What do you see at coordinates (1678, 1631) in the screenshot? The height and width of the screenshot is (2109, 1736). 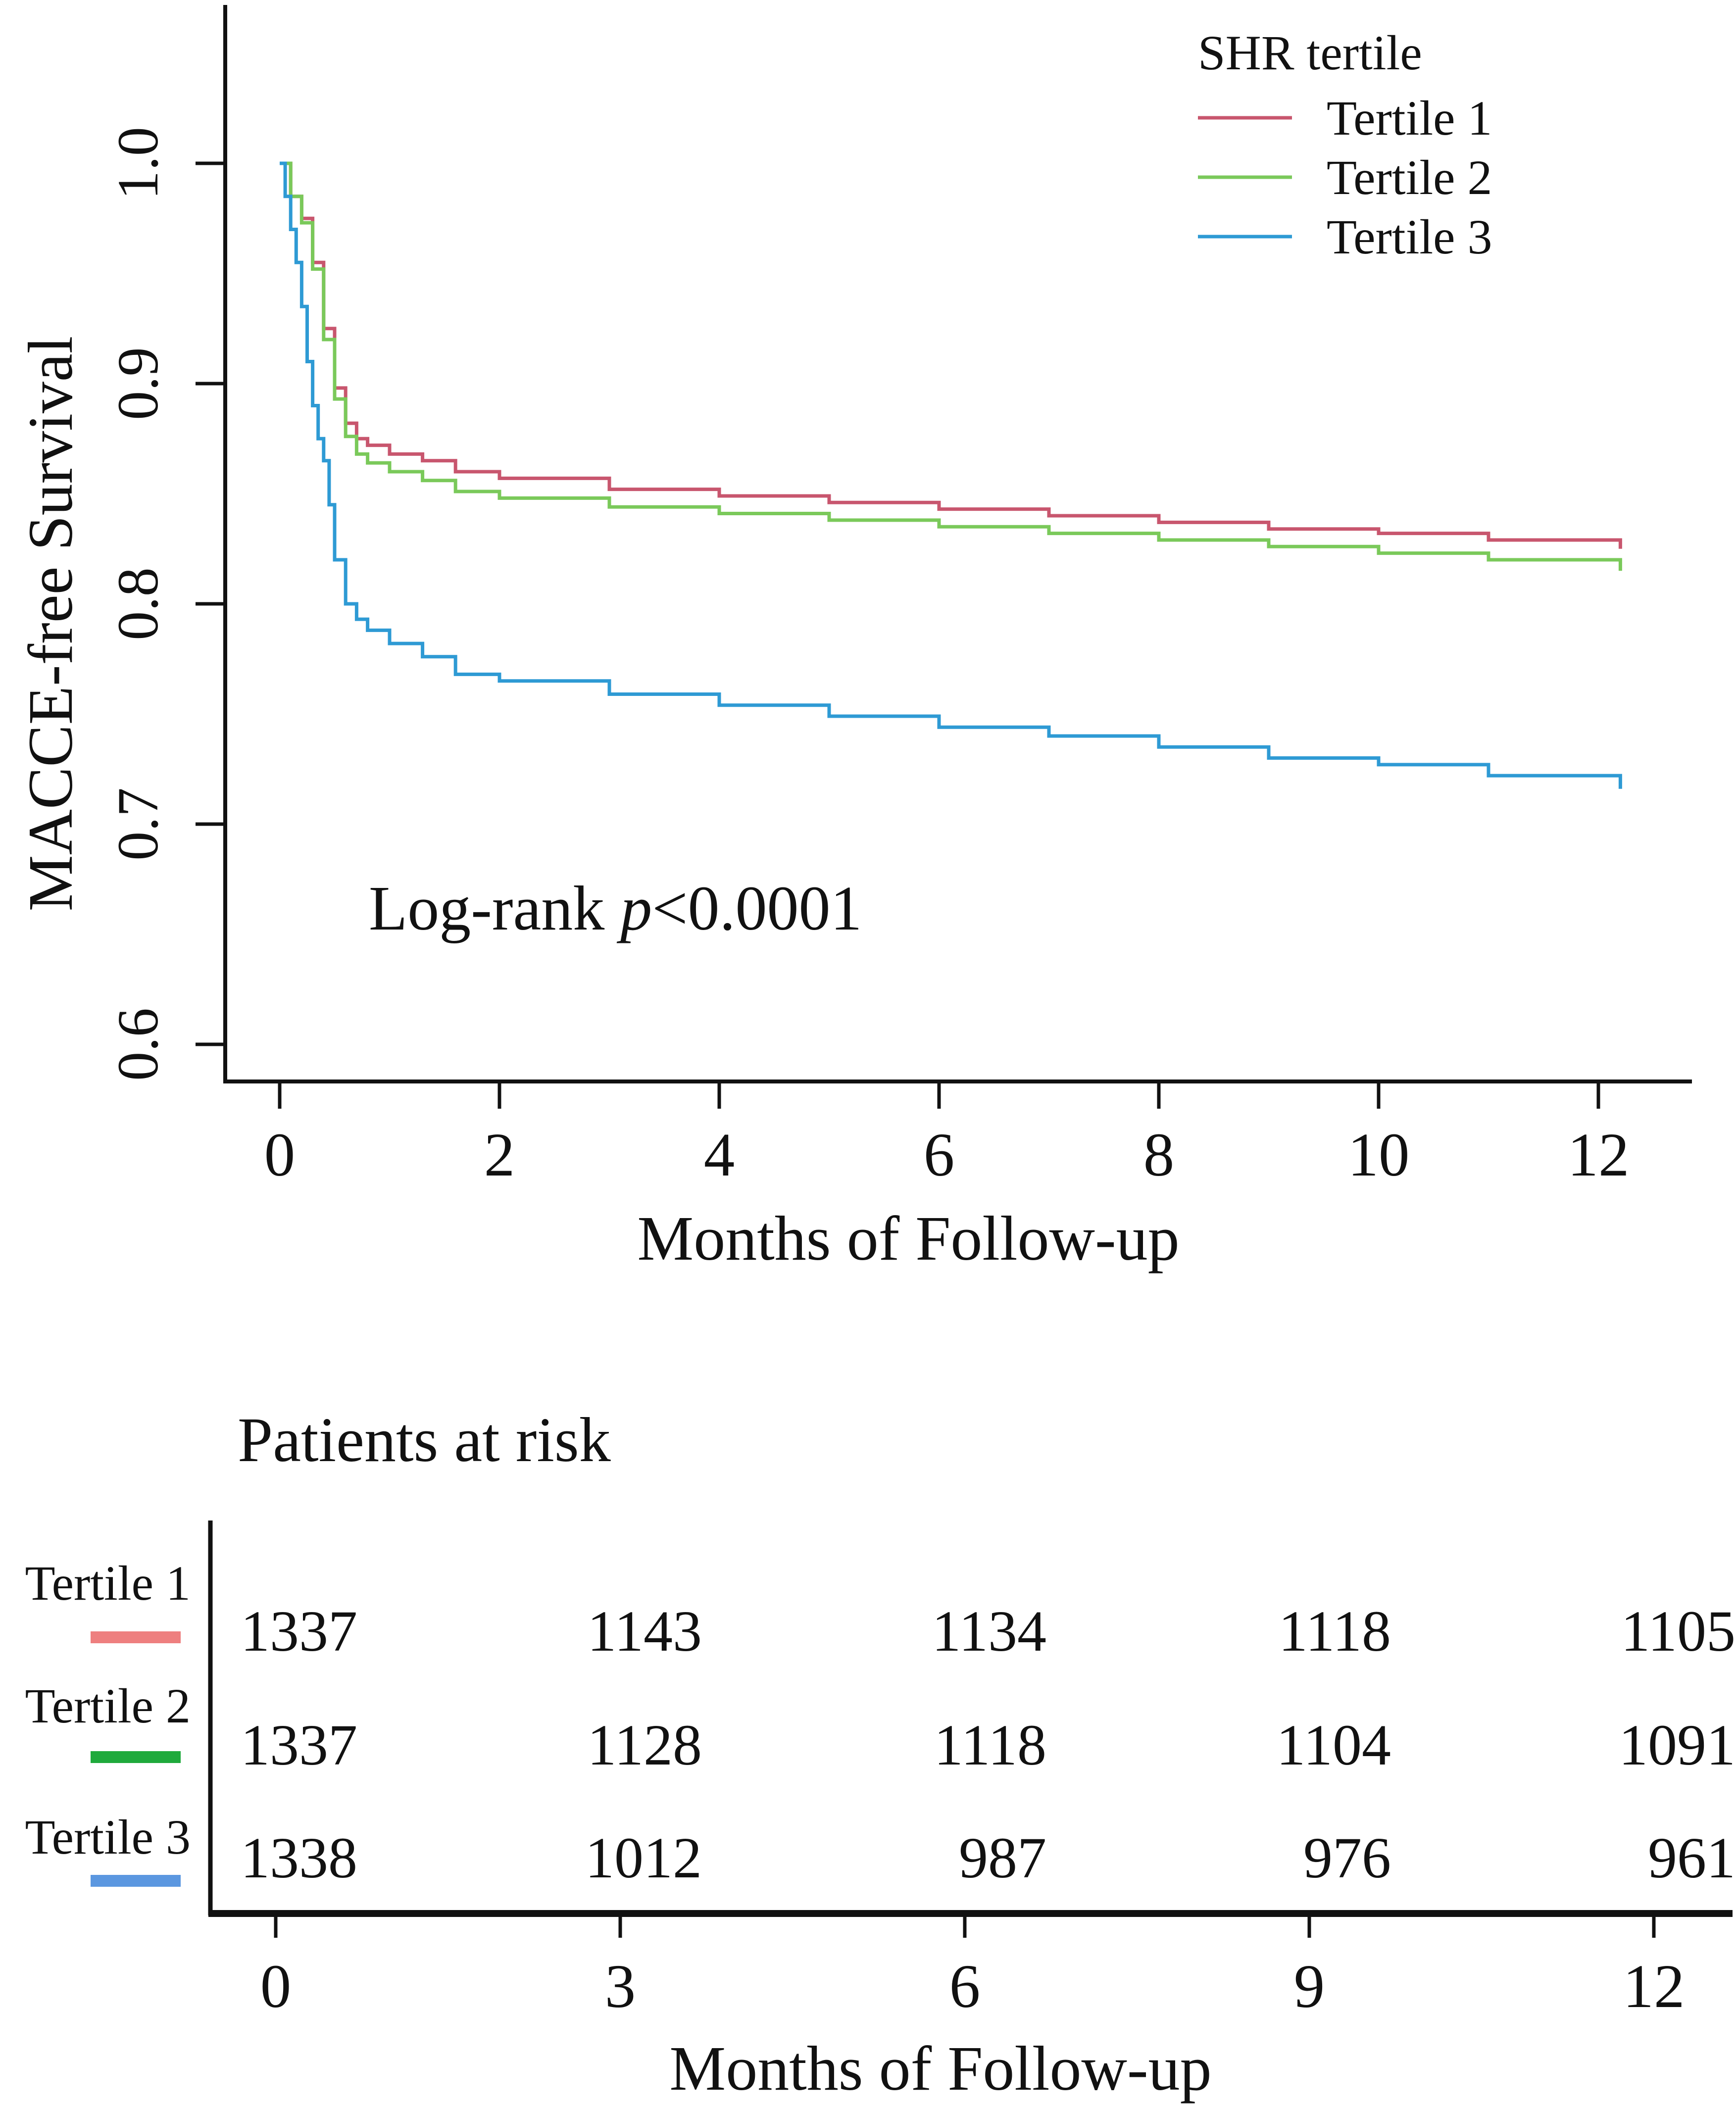 I see `risk-count-cell: 1105` at bounding box center [1678, 1631].